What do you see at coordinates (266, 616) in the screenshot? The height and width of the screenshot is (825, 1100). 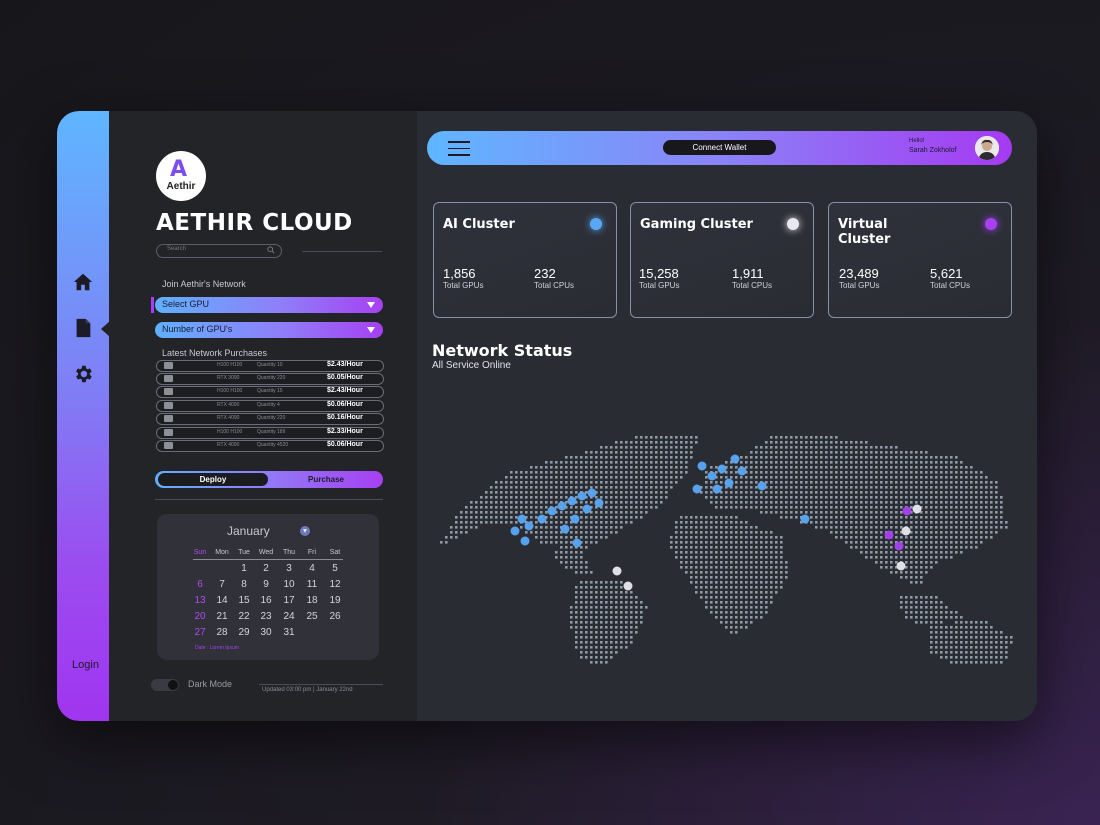 I see `calendar-day: 23` at bounding box center [266, 616].